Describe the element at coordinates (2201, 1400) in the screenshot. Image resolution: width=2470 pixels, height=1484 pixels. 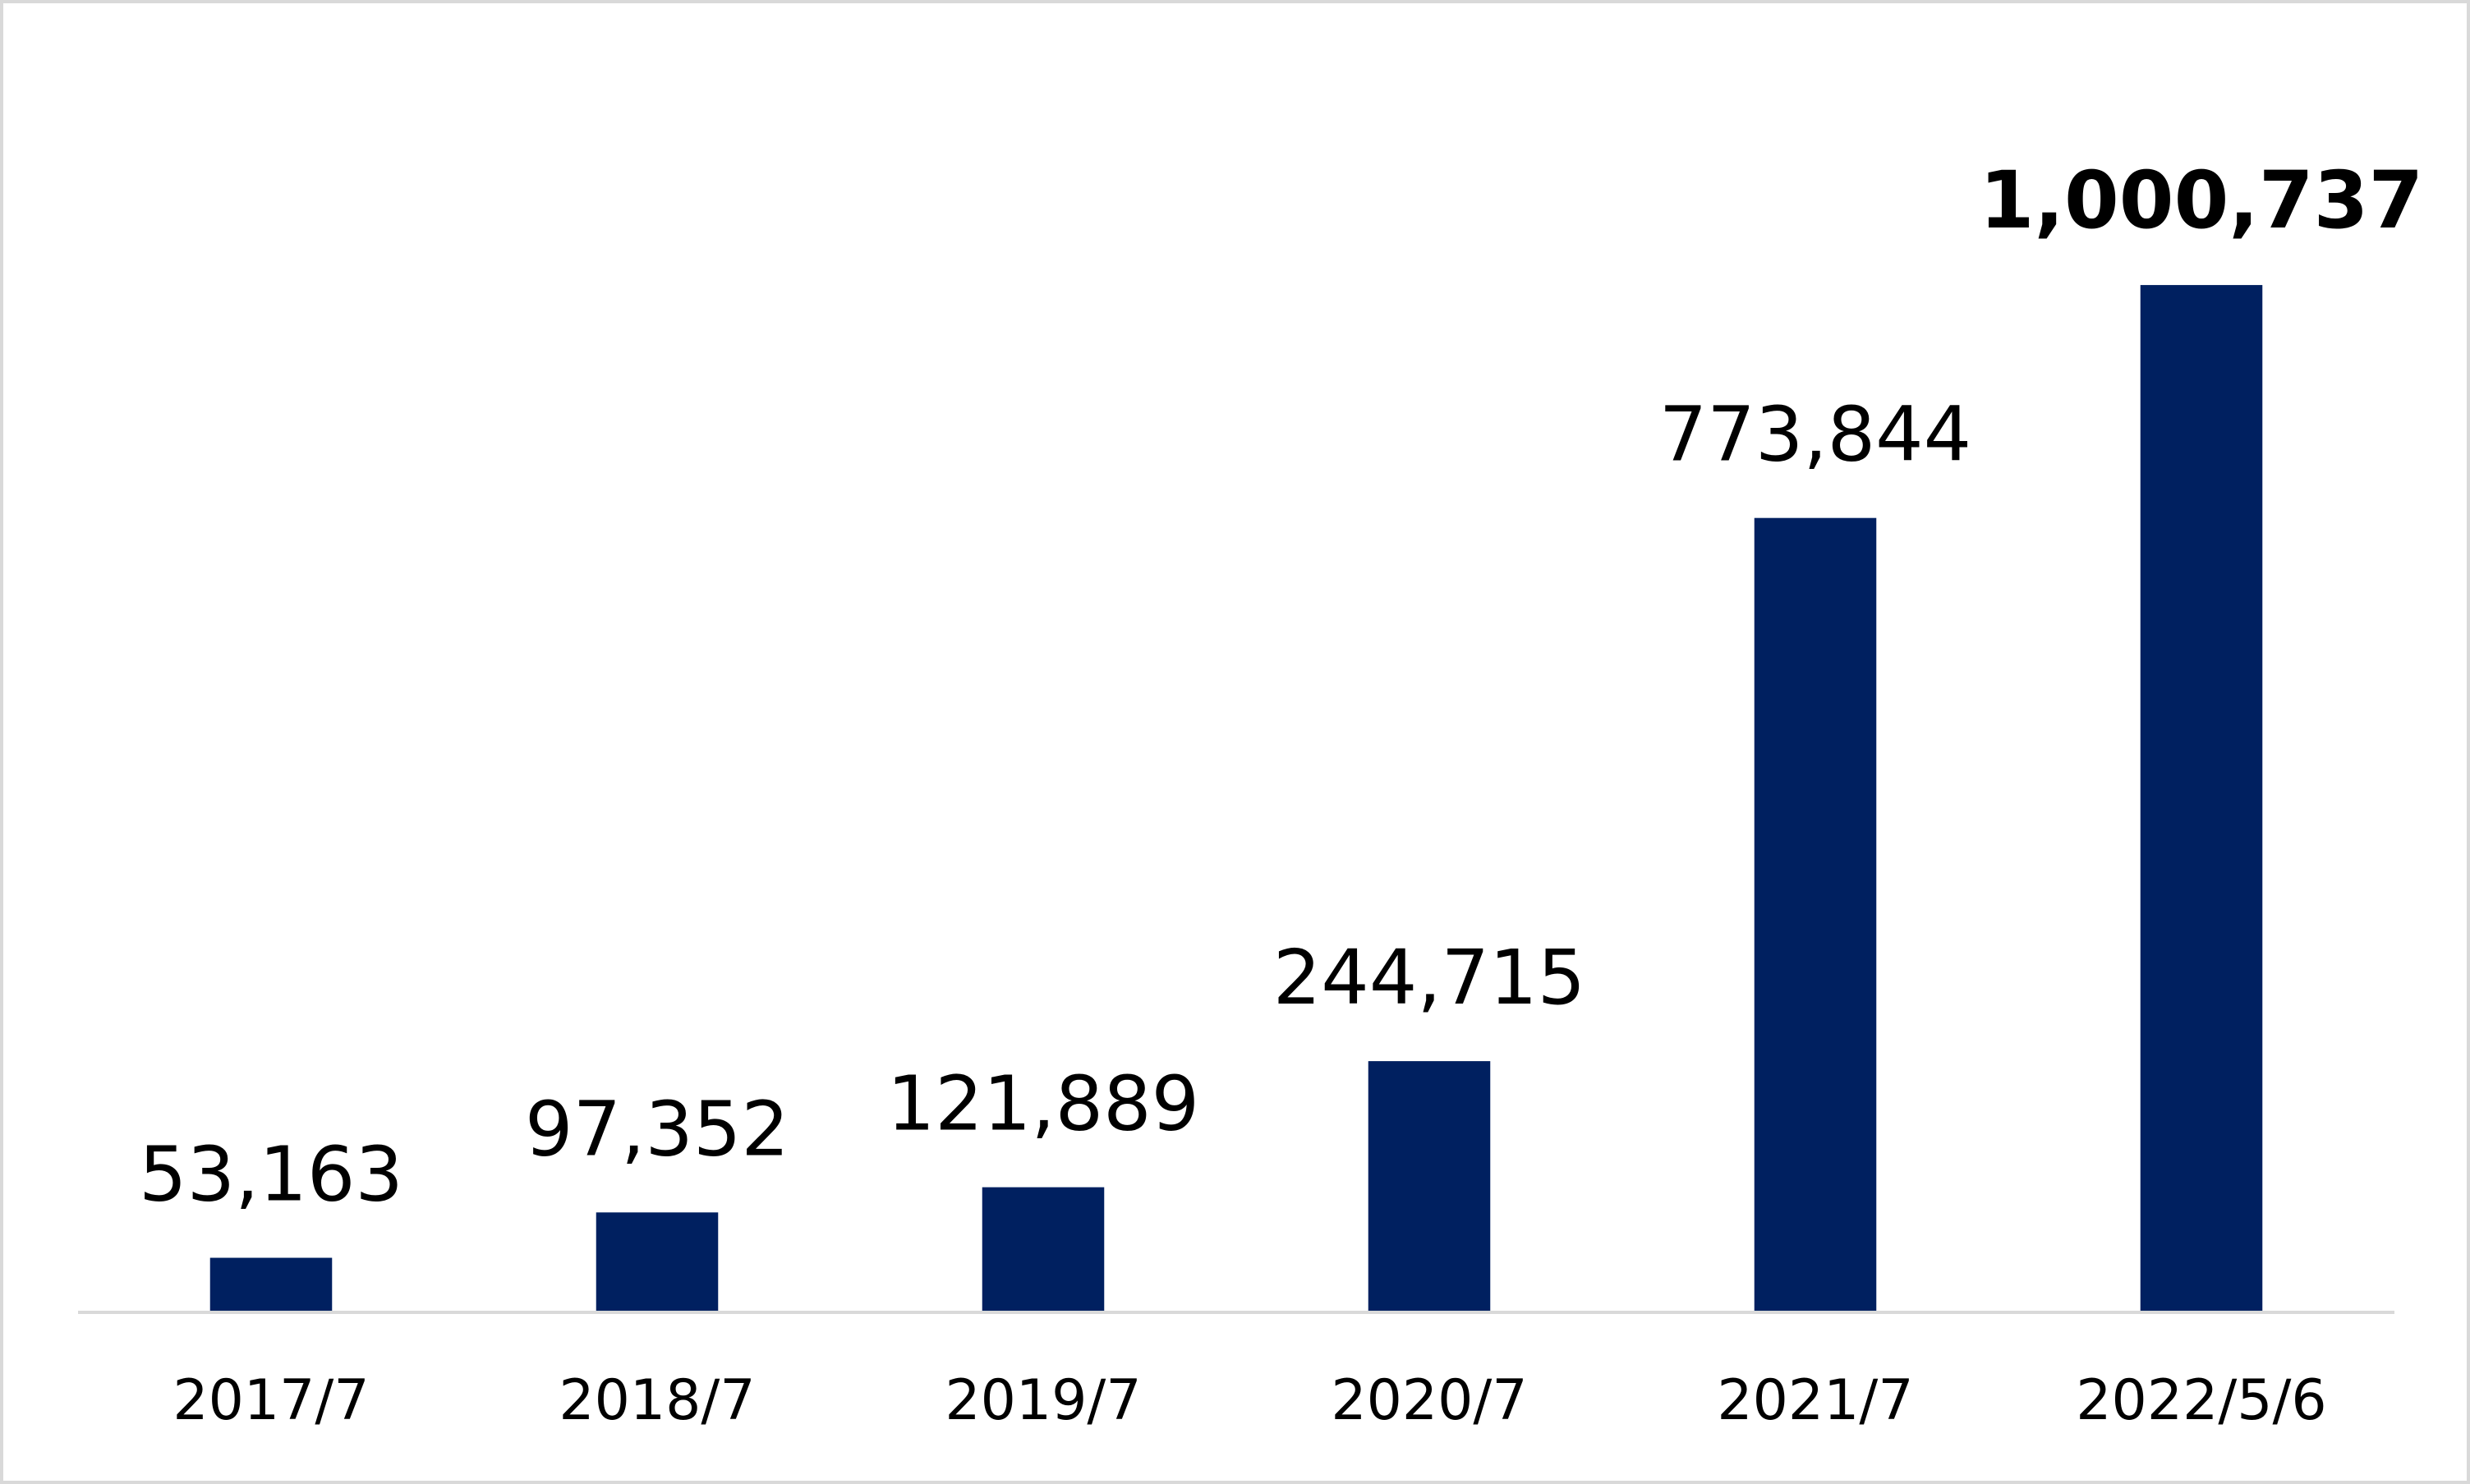
I see `x-tick-label: 2022/5/6` at that location.